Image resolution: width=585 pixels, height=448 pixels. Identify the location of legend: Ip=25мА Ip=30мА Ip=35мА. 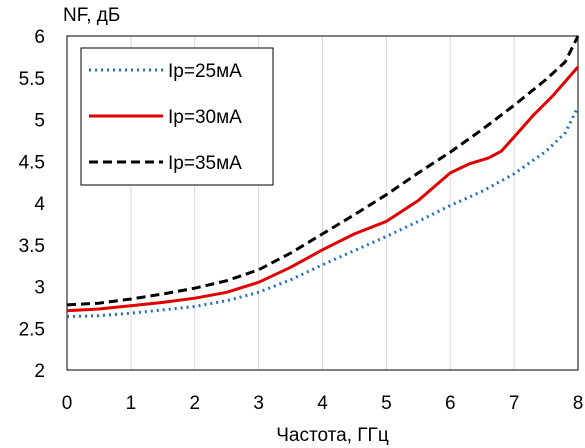
(177, 116).